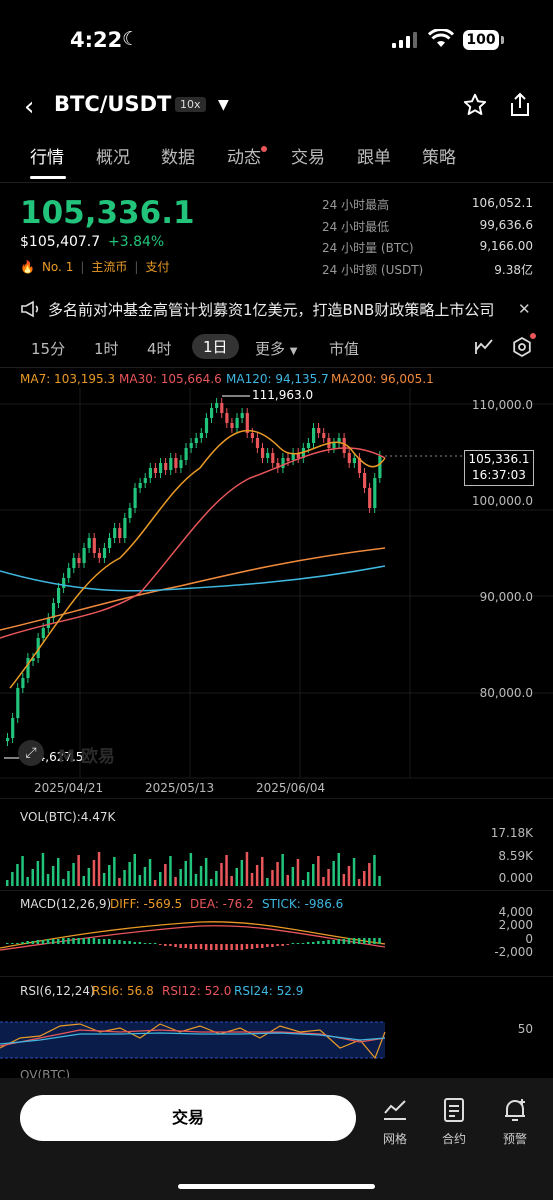 The width and height of the screenshot is (553, 1200). Describe the element at coordinates (86, 754) in the screenshot. I see `watermark-logo: M 欧易` at that location.